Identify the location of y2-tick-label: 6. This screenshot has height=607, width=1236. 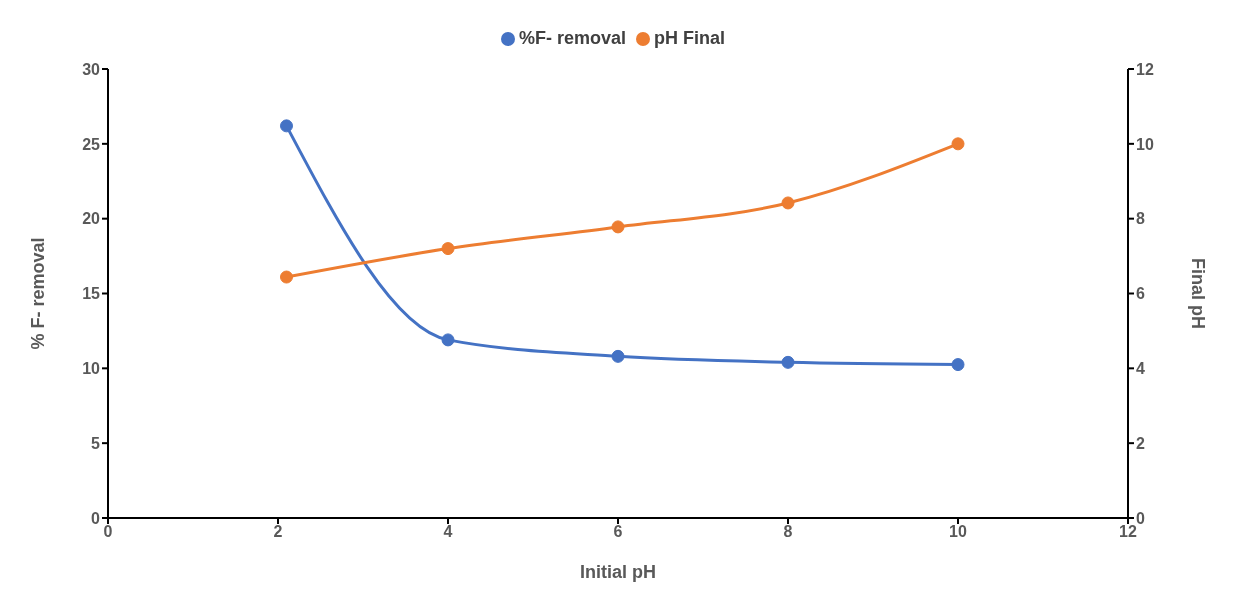
(1140, 294).